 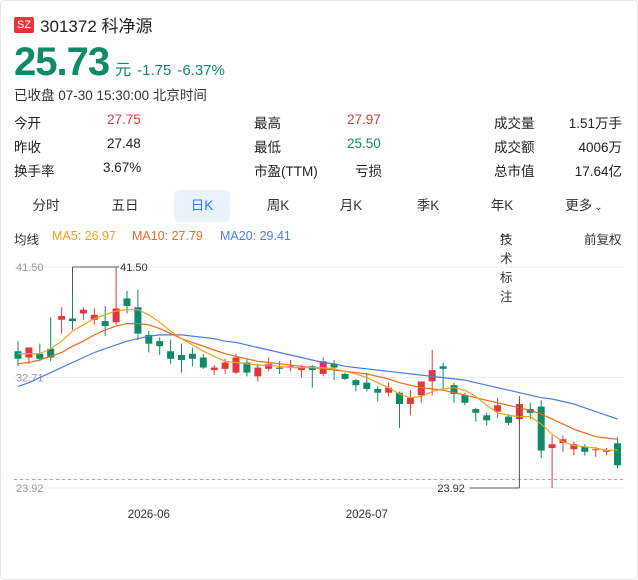 What do you see at coordinates (167, 236) in the screenshot?
I see `ma10-value: MA10: 27.79` at bounding box center [167, 236].